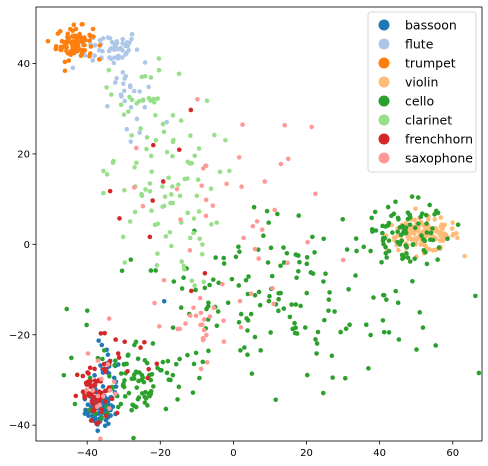 Image resolution: width=488 pixels, height=466 pixels. Describe the element at coordinates (439, 139) in the screenshot. I see `legend-label-frenchhorn: frenchhorn` at that location.